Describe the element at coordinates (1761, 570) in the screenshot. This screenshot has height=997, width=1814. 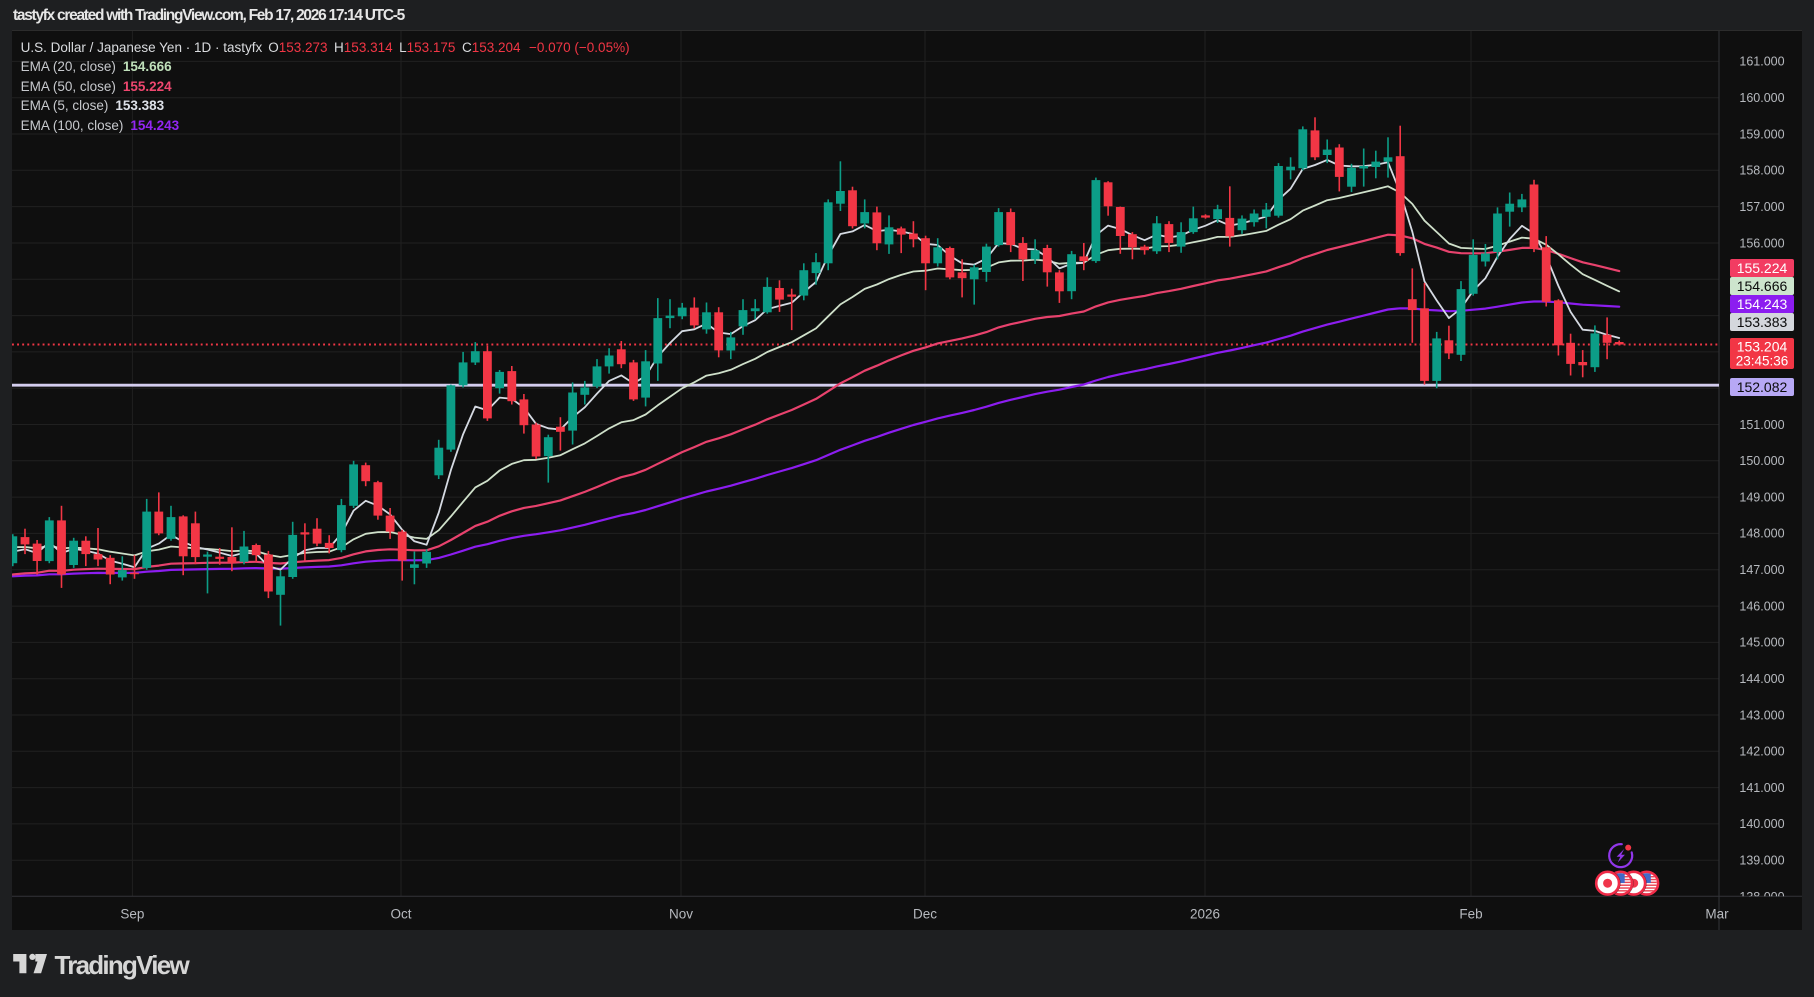
I see `svg-text: 147.000` at that location.